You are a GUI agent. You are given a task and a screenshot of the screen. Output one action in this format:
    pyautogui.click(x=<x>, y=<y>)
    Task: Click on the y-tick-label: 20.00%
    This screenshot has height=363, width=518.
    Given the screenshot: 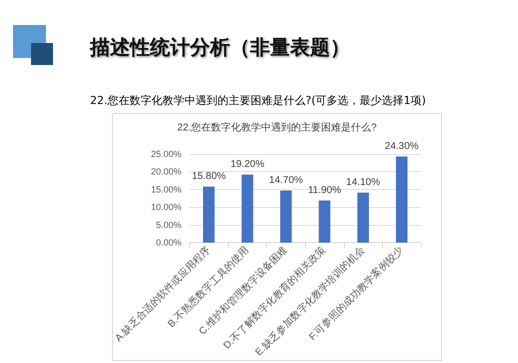 What is the action you would take?
    pyautogui.click(x=166, y=171)
    